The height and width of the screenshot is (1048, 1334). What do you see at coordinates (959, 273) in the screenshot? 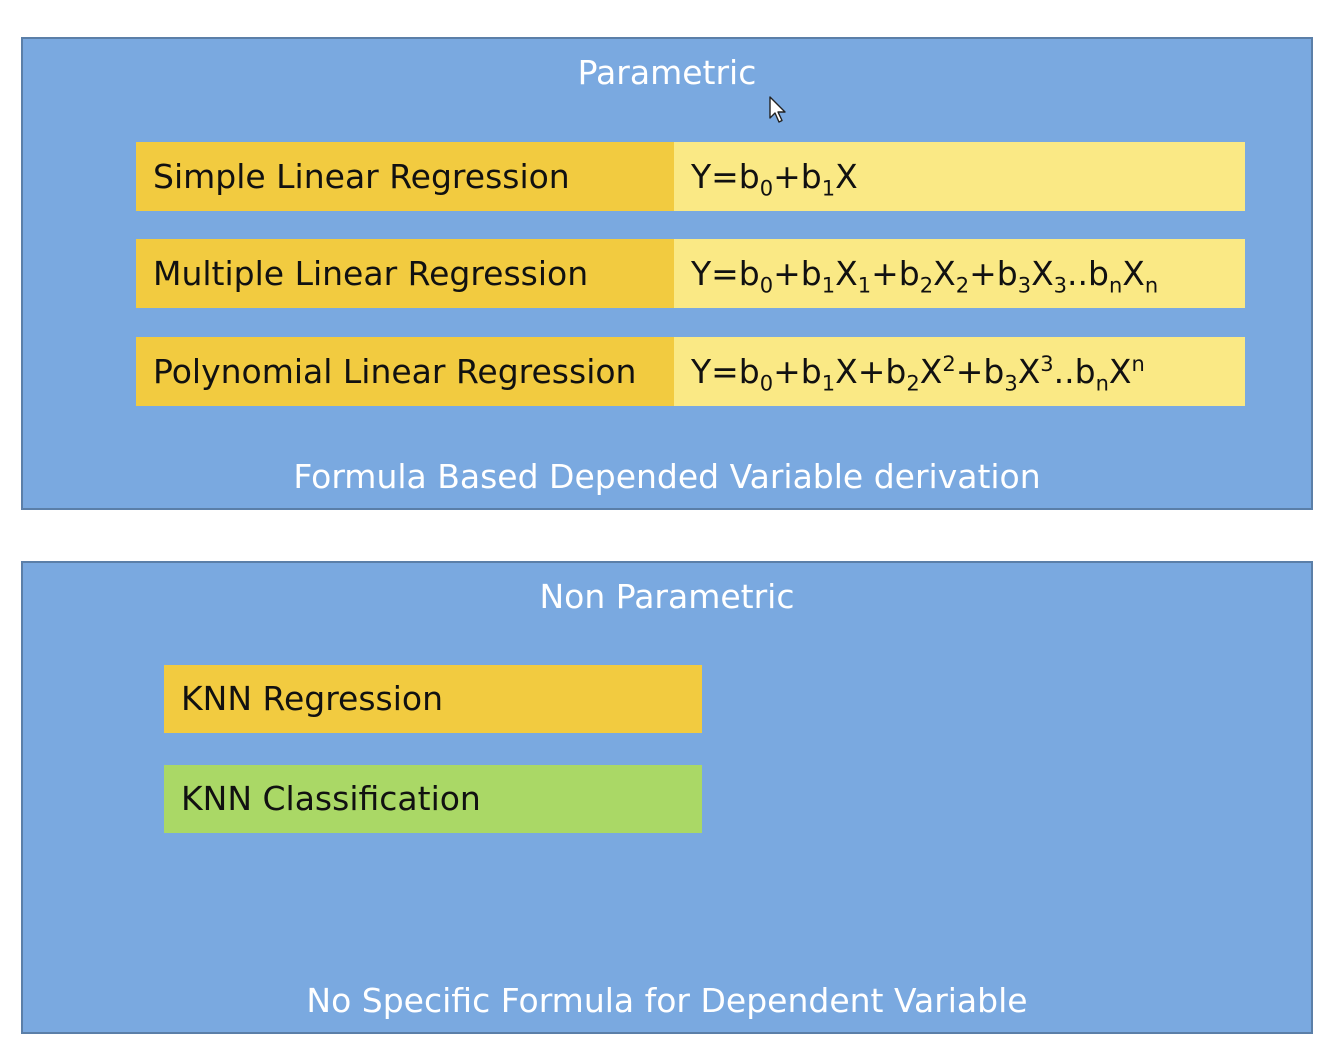
I see `model-formula: Y=b0+b1X1+b2X2+b3X3..bnXn` at bounding box center [959, 273].